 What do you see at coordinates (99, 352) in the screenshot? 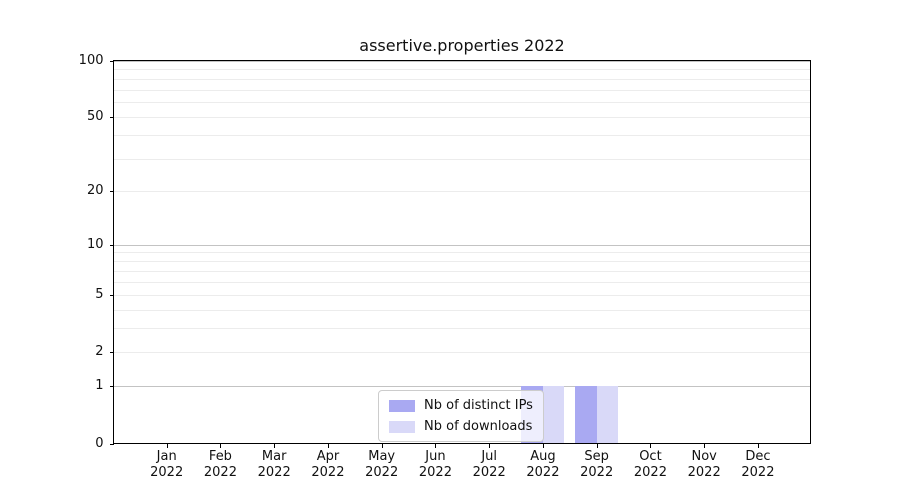
I see `y-tick-label: 2` at bounding box center [99, 352].